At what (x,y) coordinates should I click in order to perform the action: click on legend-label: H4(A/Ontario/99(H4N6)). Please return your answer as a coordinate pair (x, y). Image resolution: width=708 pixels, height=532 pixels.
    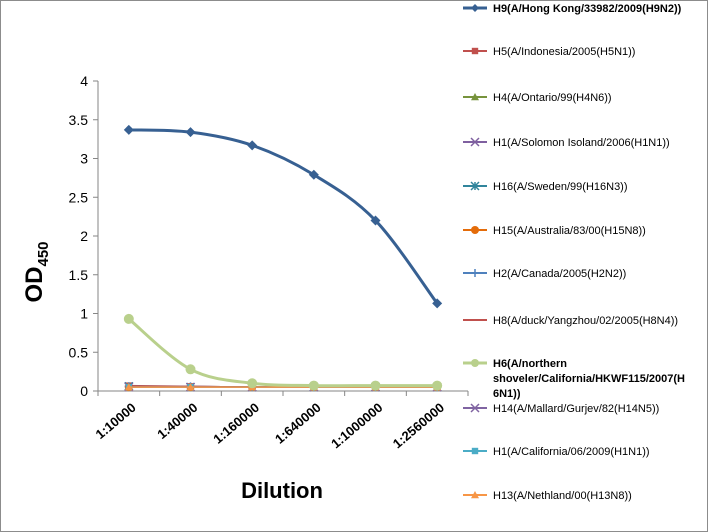
    Looking at the image, I should click on (552, 98).